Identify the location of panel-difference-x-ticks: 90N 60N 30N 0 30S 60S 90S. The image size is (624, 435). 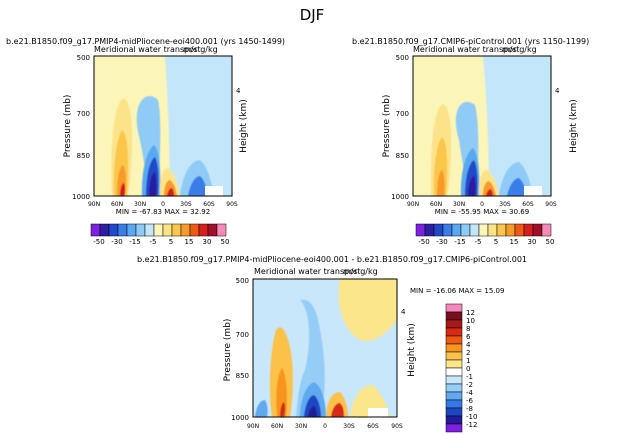
(325, 426).